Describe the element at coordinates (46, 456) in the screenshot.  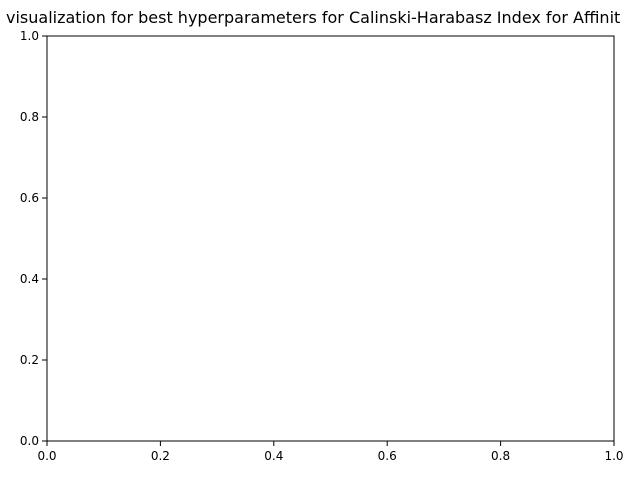
I see `x-tick-label: 0.0` at that location.